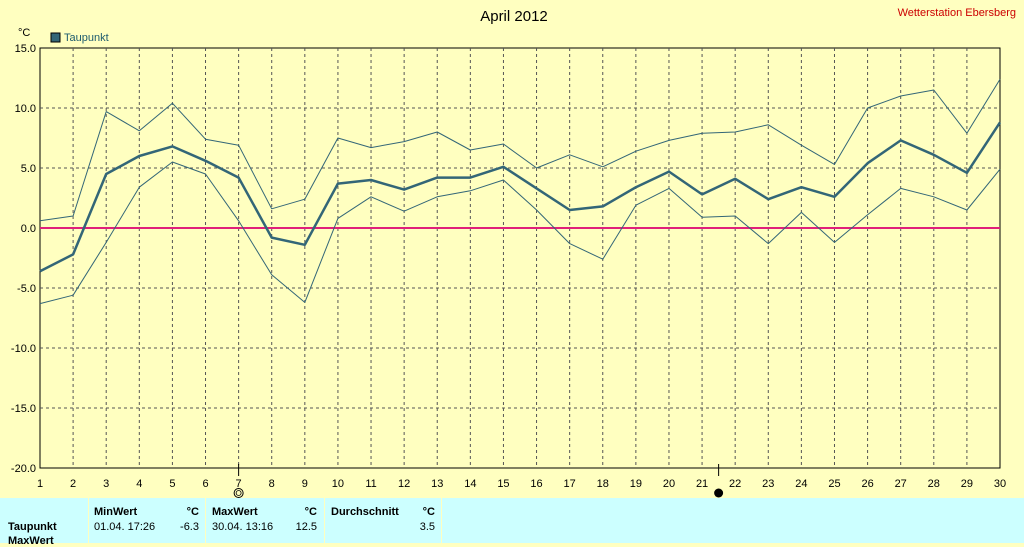  Describe the element at coordinates (834, 484) in the screenshot. I see `x-tick-label: 25` at that location.